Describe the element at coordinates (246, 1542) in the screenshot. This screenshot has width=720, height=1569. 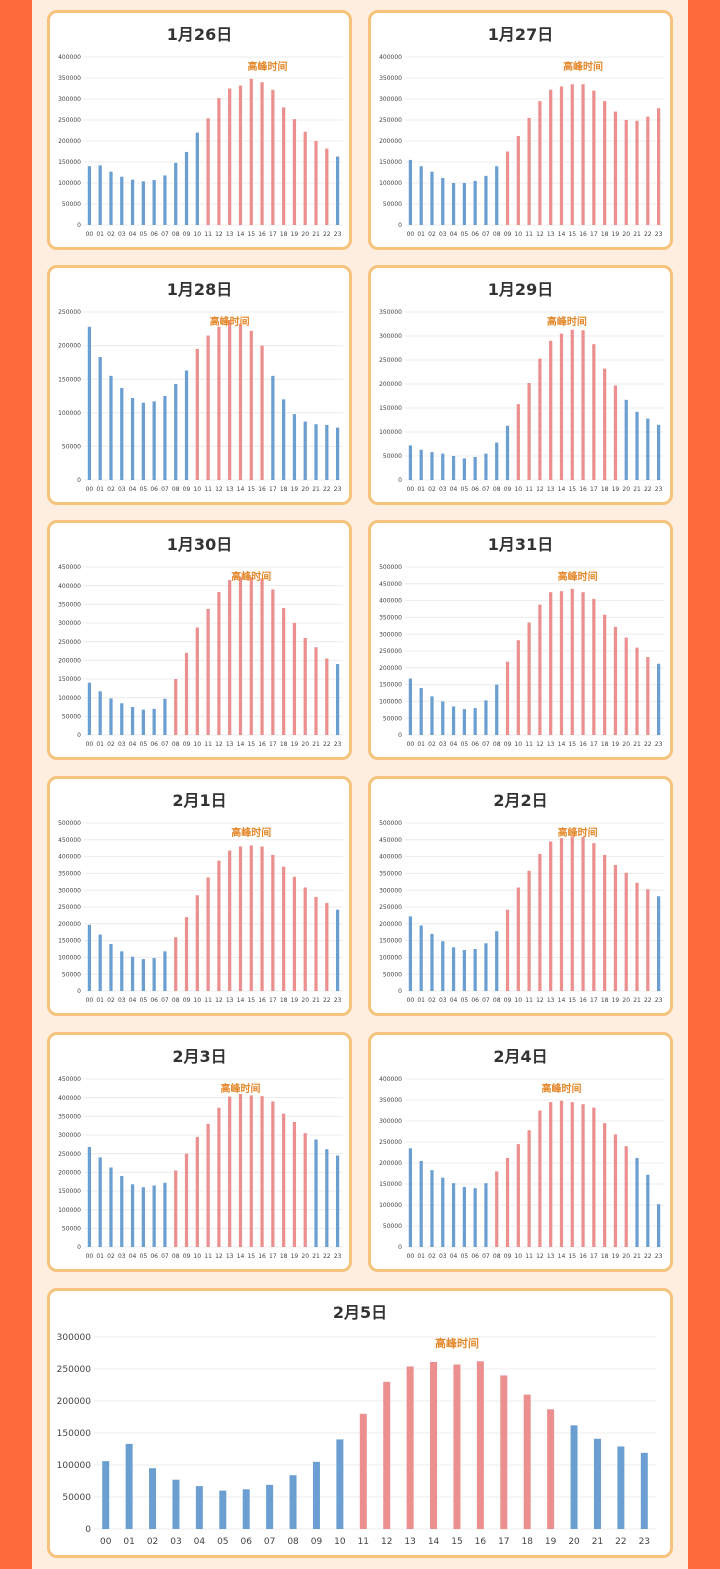
I see `x-tick-label: 06` at that location.